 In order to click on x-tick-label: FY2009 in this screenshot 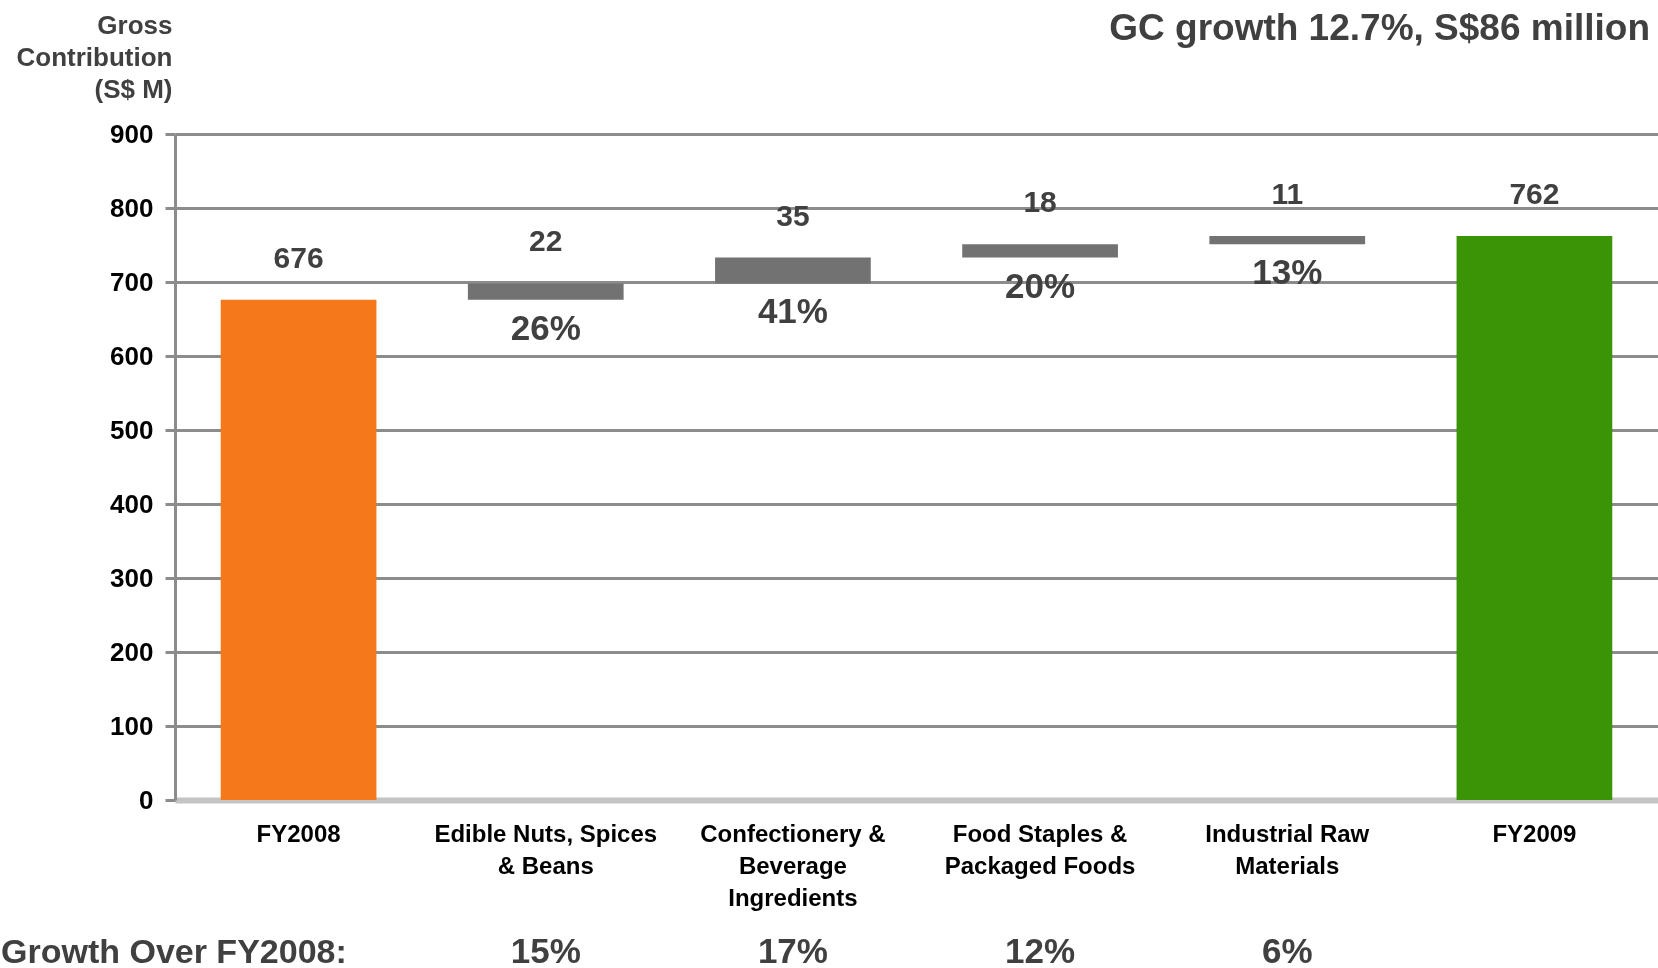, I will do `click(1534, 833)`.